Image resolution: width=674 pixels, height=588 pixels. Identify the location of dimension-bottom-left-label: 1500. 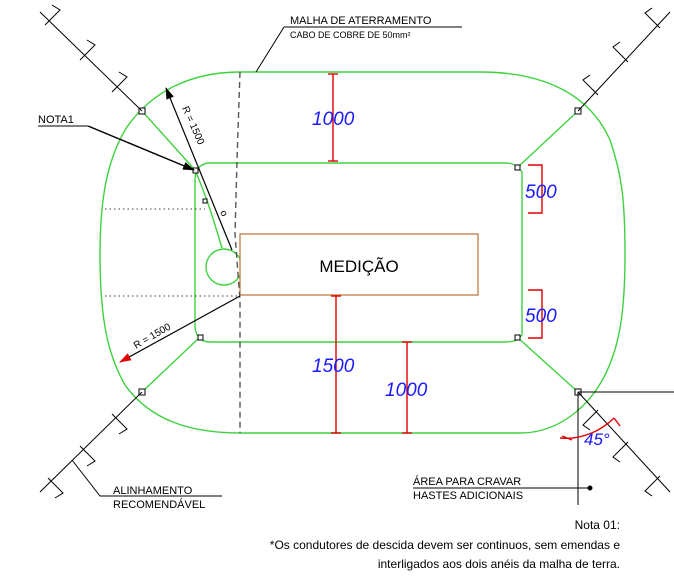
(333, 366).